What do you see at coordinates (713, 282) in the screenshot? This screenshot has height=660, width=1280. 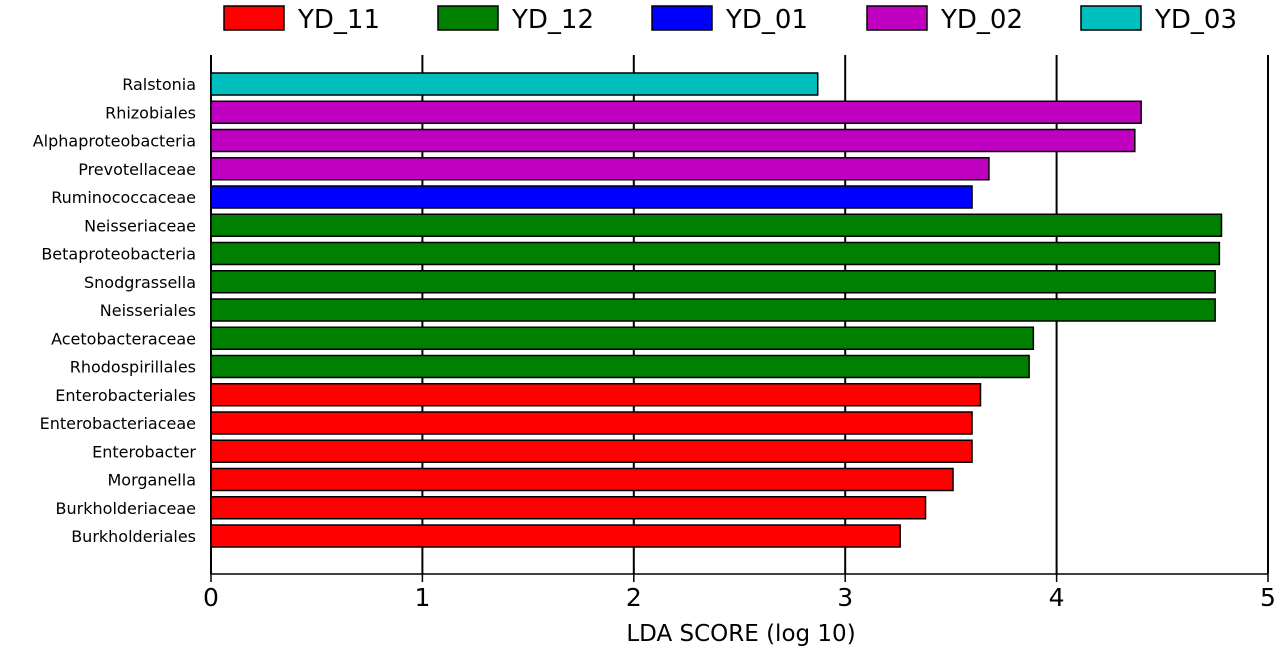 I see `bar-snodgrassella` at bounding box center [713, 282].